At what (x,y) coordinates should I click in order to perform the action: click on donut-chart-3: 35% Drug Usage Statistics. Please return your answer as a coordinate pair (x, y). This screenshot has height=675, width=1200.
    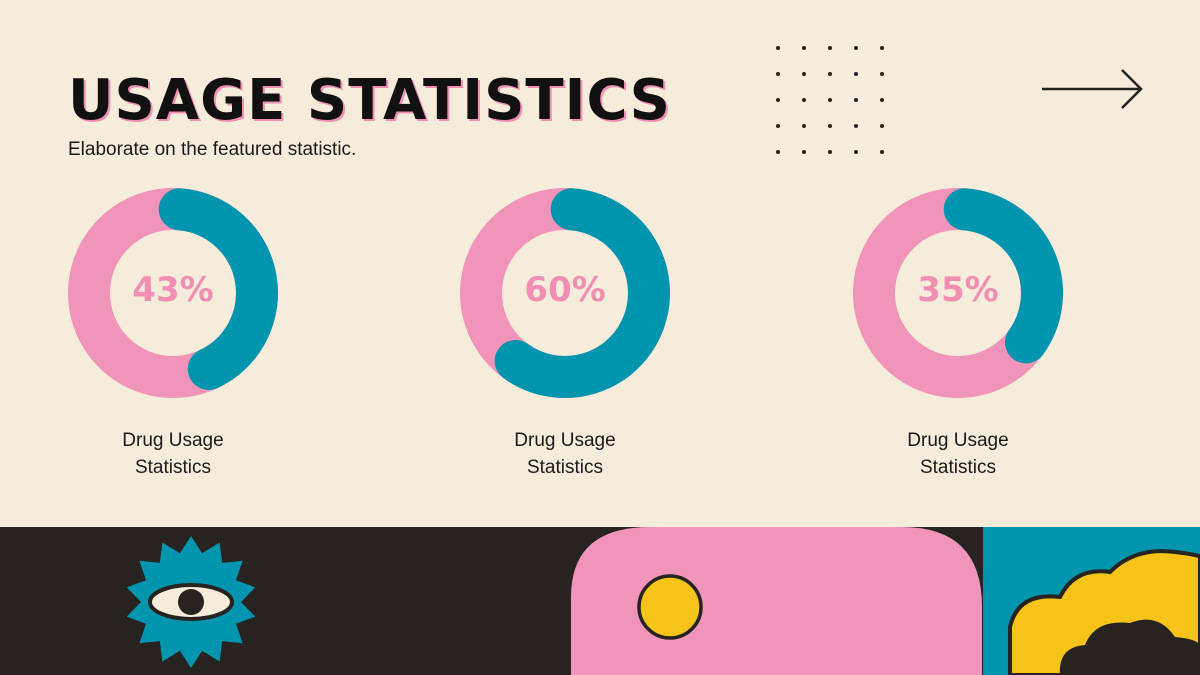
    Looking at the image, I should click on (958, 333).